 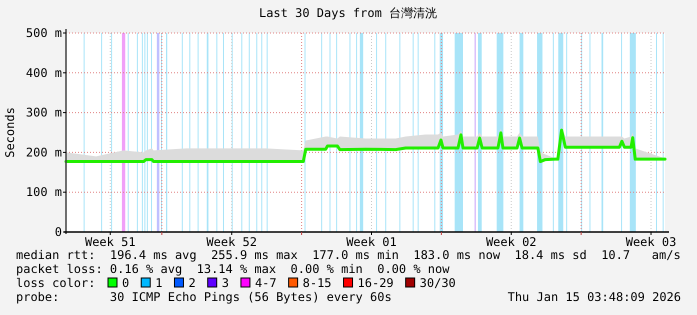 I want to click on y-tick-label: 0, so click(x=58, y=232).